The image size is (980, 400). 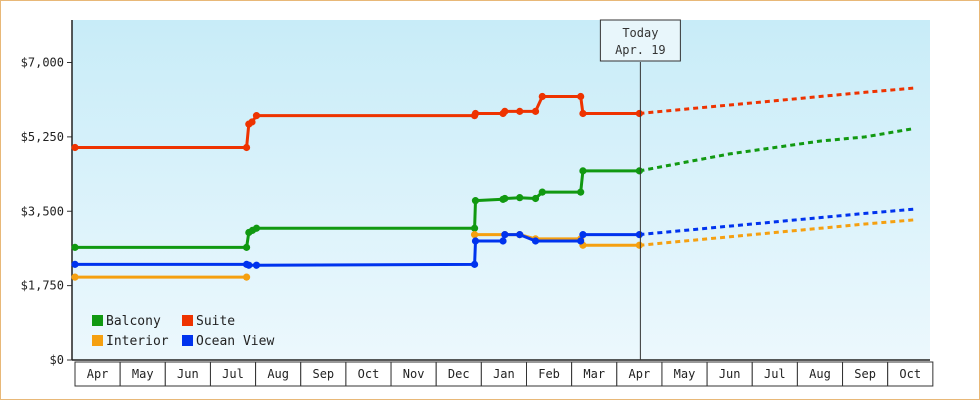 I want to click on legend-label-balcony: Balcony, so click(x=133, y=321).